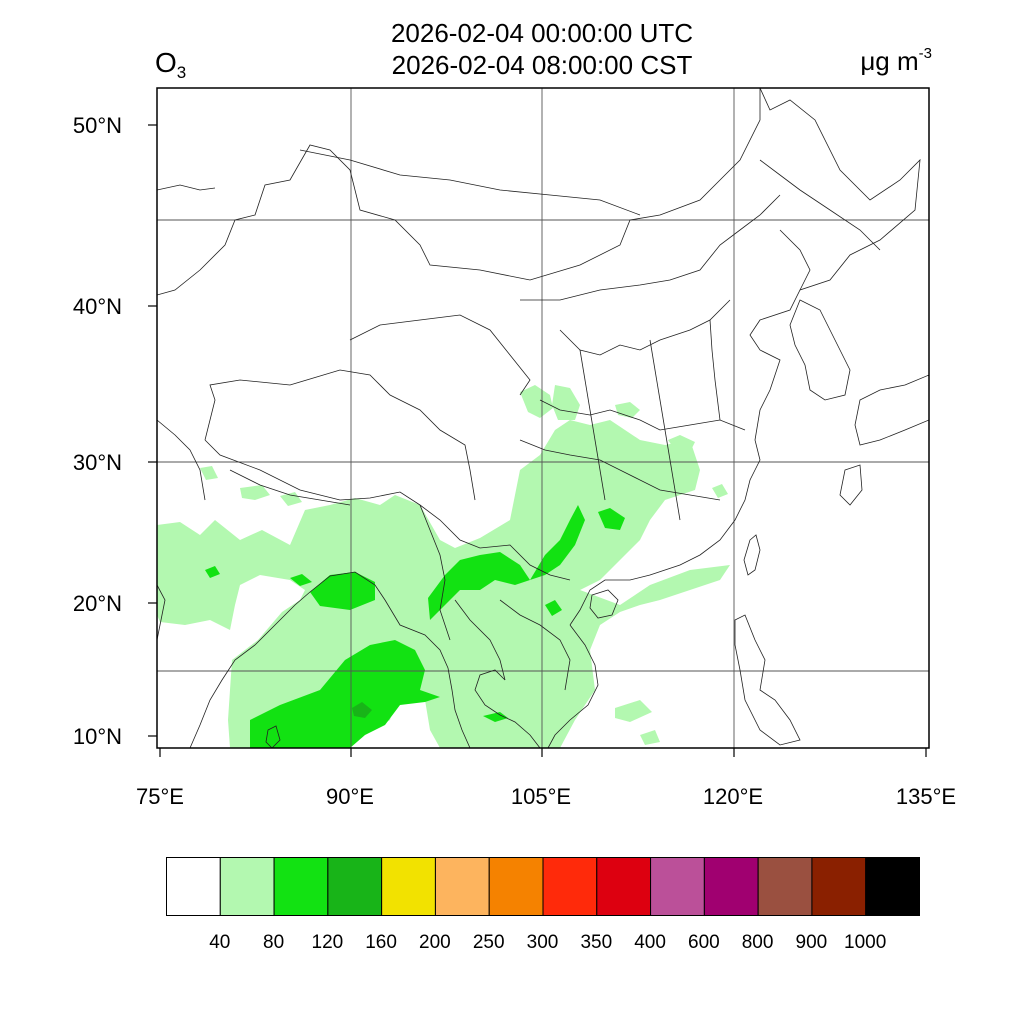 Image resolution: width=1024 pixels, height=1024 pixels. I want to click on ozone-area-green-spot1, so click(301, 580).